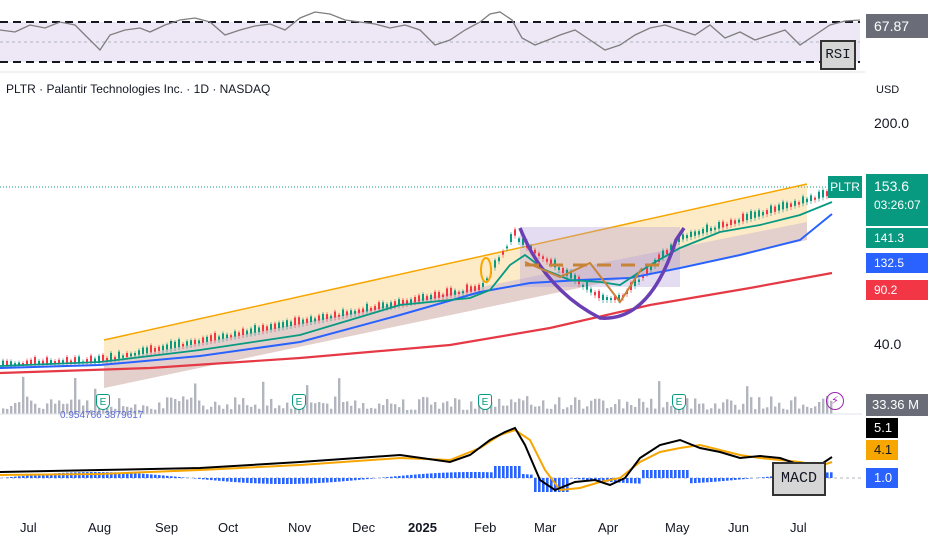 This screenshot has width=932, height=550. Describe the element at coordinates (430, 37) in the screenshot. I see `rsi-pane` at that location.